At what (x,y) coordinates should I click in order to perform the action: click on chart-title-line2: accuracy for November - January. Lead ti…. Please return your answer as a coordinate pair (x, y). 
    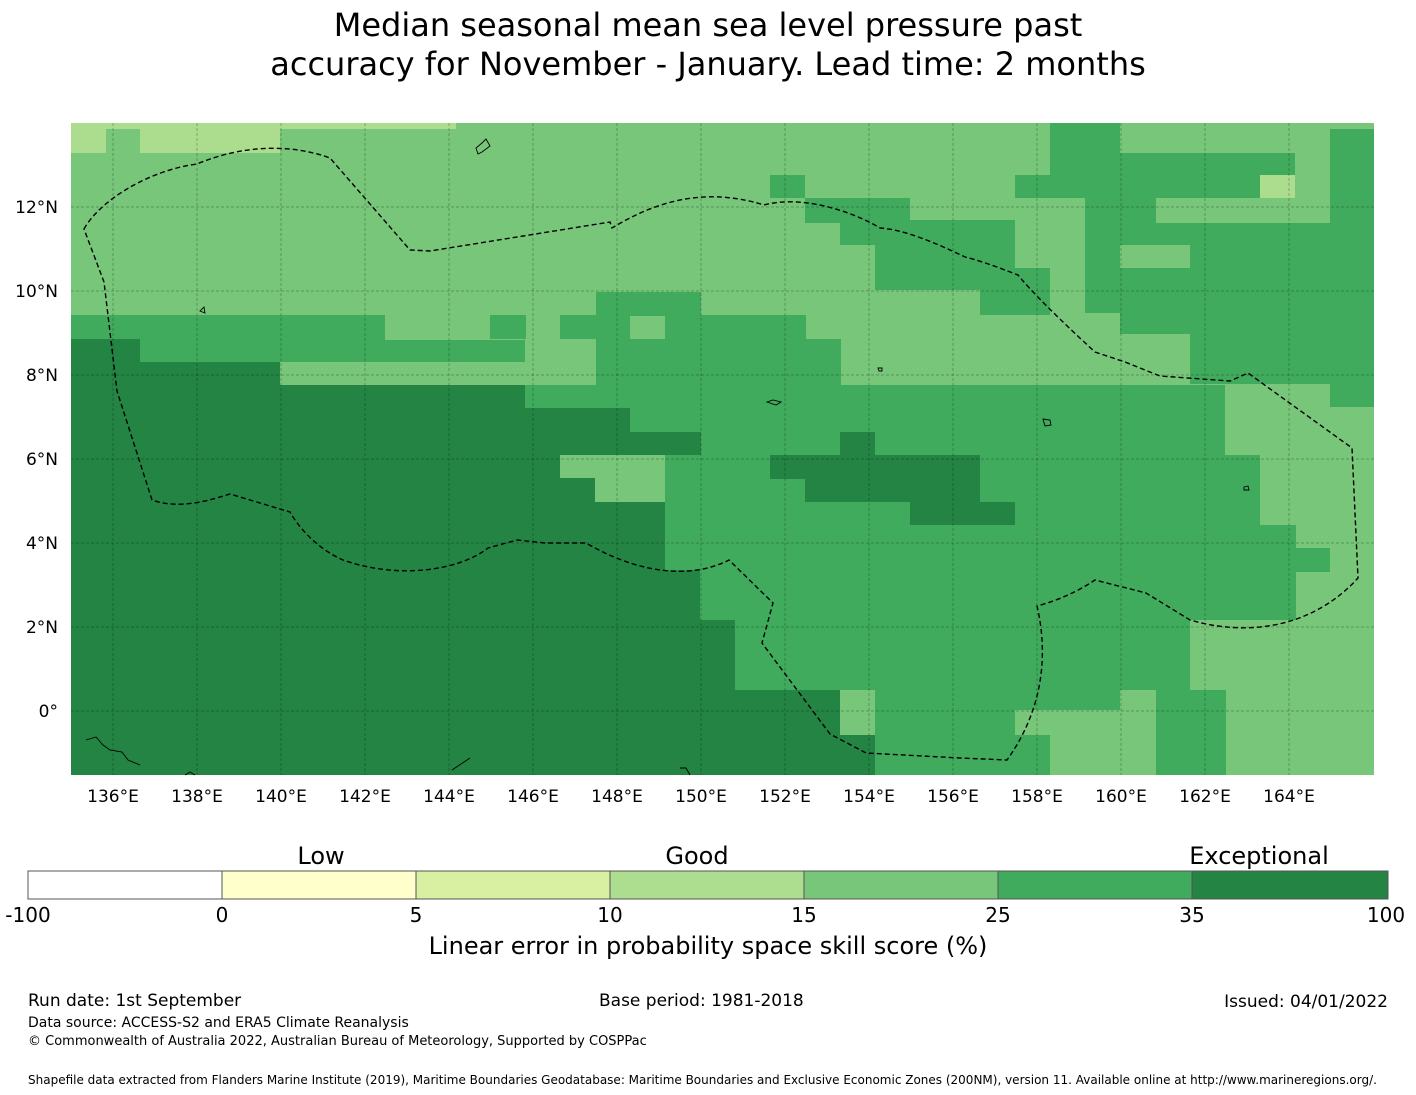
    Looking at the image, I should click on (708, 64).